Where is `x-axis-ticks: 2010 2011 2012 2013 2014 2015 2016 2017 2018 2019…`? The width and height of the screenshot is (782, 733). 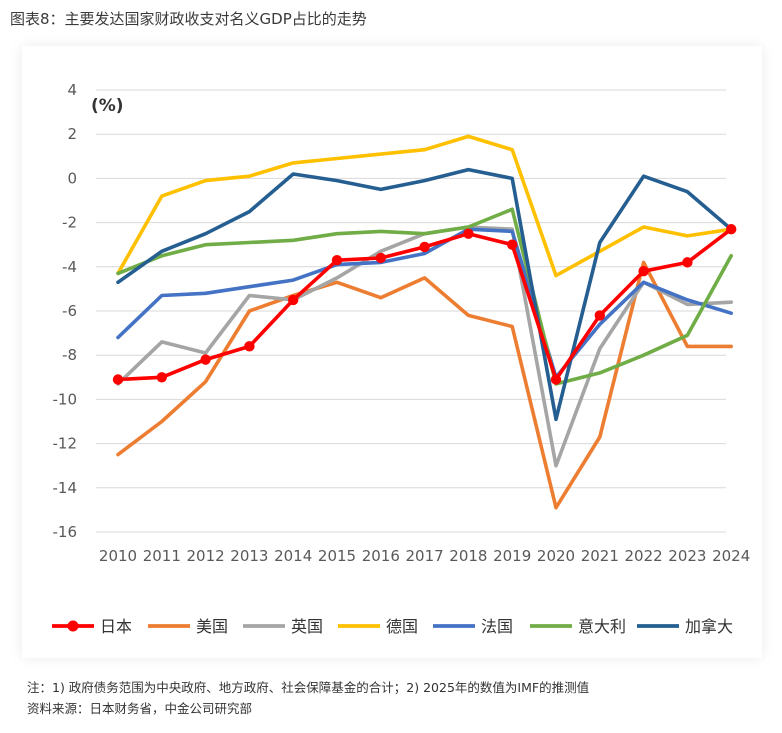
x-axis-ticks: 2010 2011 2012 2013 2014 2015 2016 2017 2018 2019… is located at coordinates (424, 556).